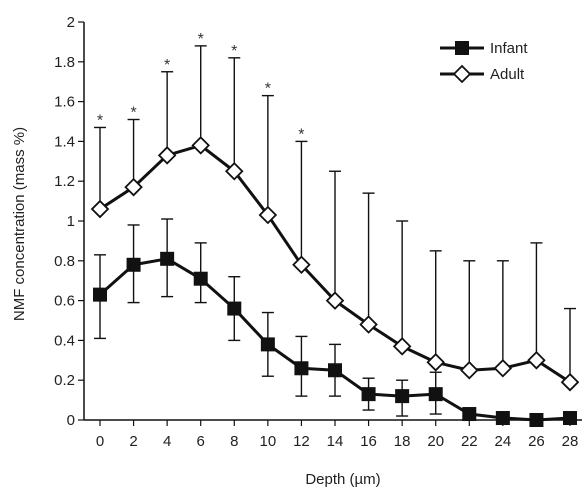 Image resolution: width=586 pixels, height=492 pixels. I want to click on legend-label: Infant, so click(509, 48).